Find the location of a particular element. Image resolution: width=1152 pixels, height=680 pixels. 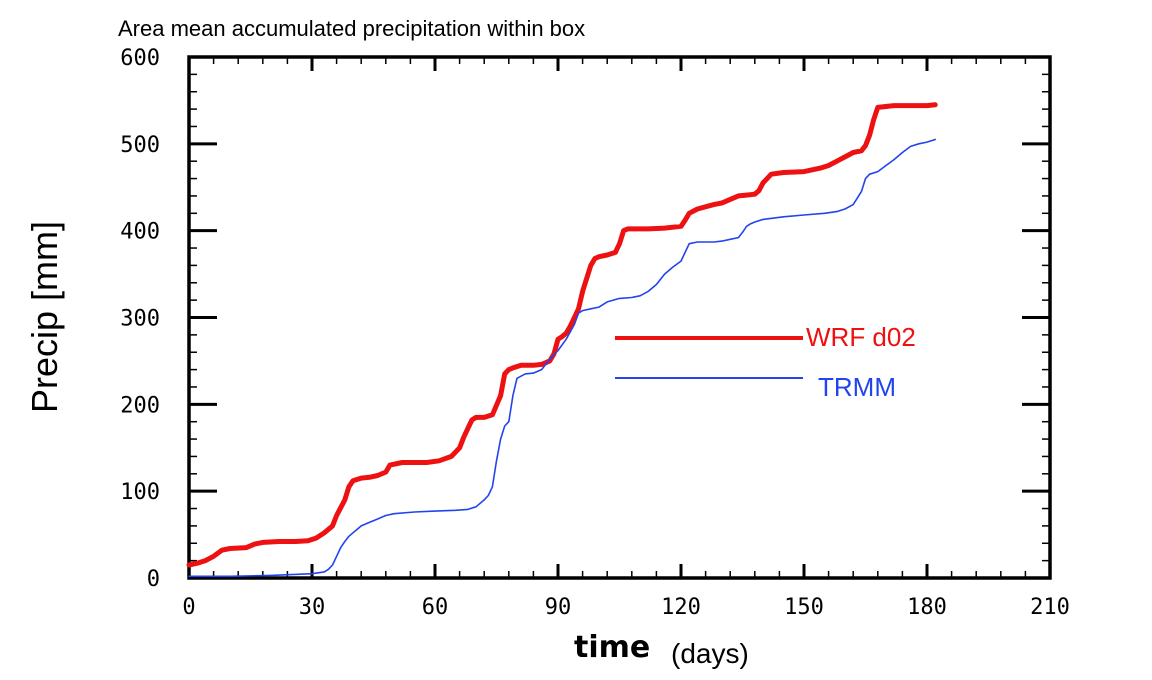

x-tick-label: 30 is located at coordinates (312, 607).